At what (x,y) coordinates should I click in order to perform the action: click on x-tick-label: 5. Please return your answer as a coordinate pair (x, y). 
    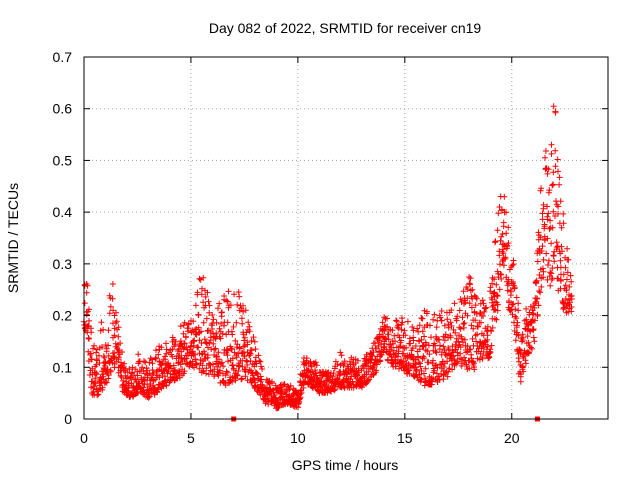
    Looking at the image, I should click on (191, 438).